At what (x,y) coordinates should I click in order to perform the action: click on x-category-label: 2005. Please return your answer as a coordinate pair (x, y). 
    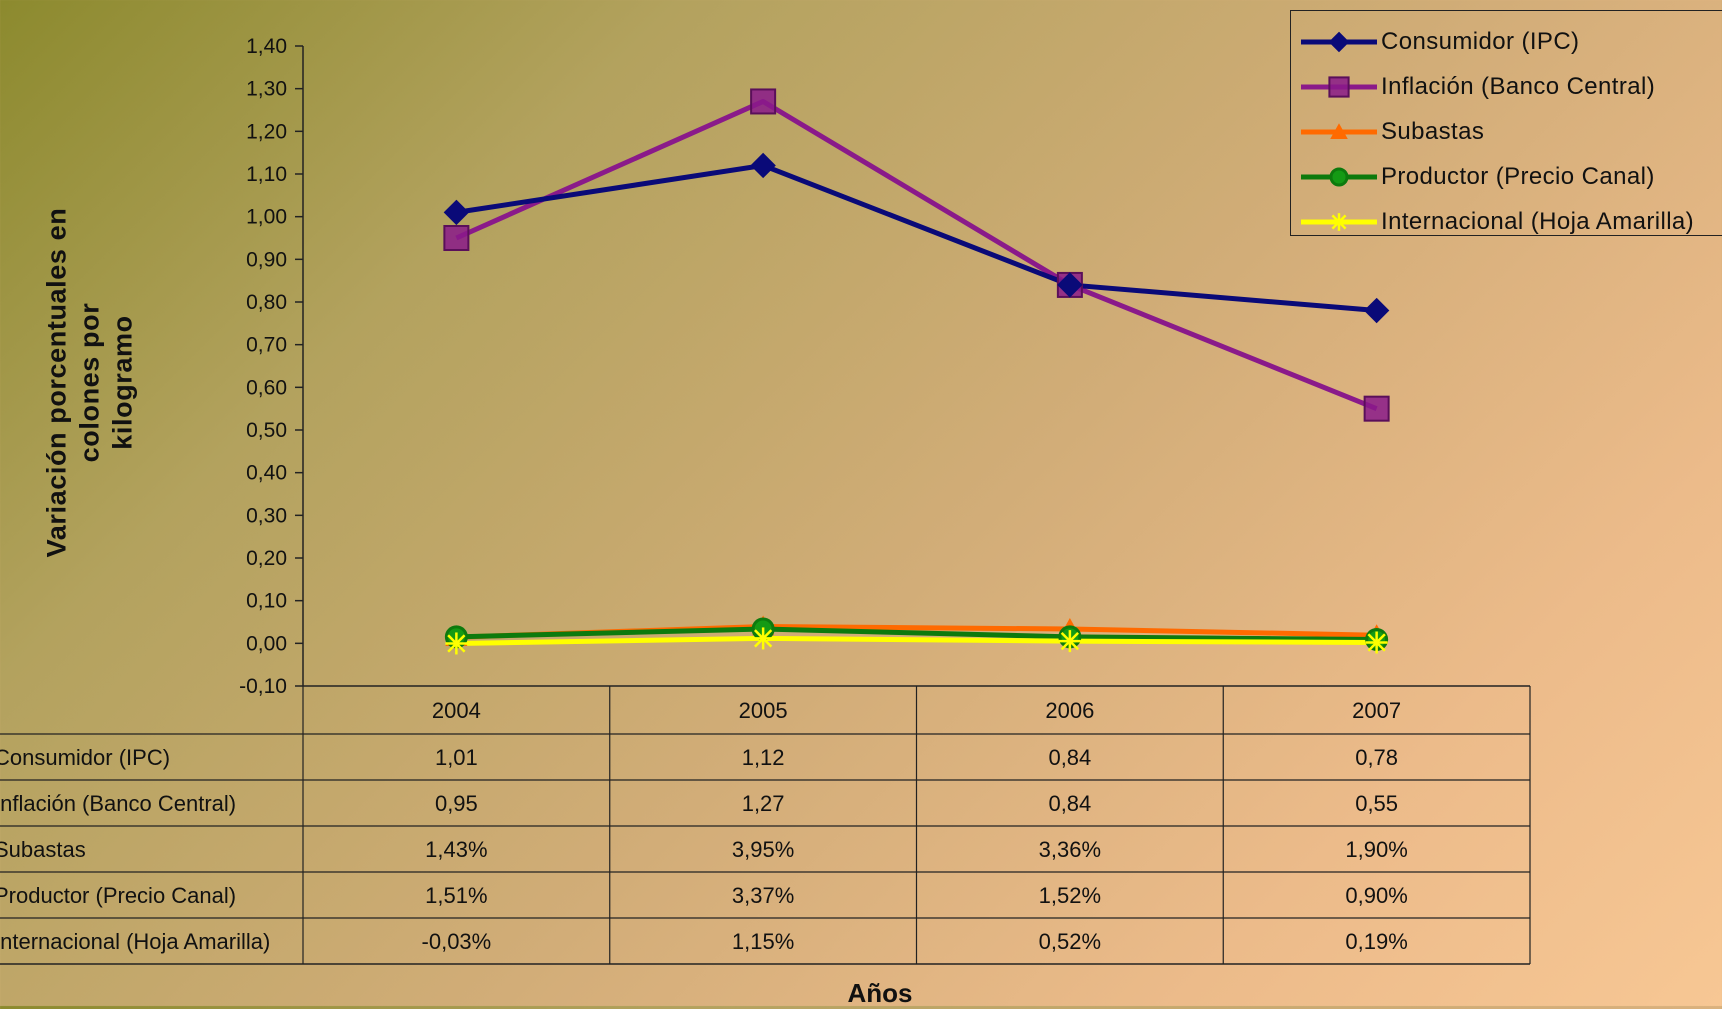
    Looking at the image, I should click on (763, 710).